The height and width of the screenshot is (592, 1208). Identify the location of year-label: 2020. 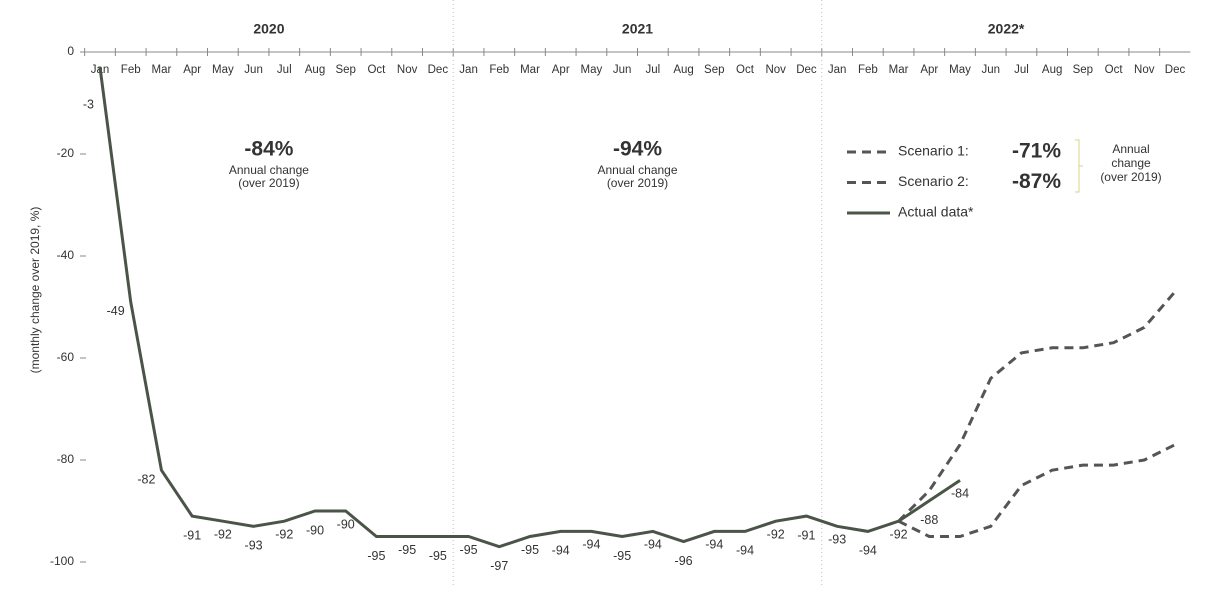
(268, 29).